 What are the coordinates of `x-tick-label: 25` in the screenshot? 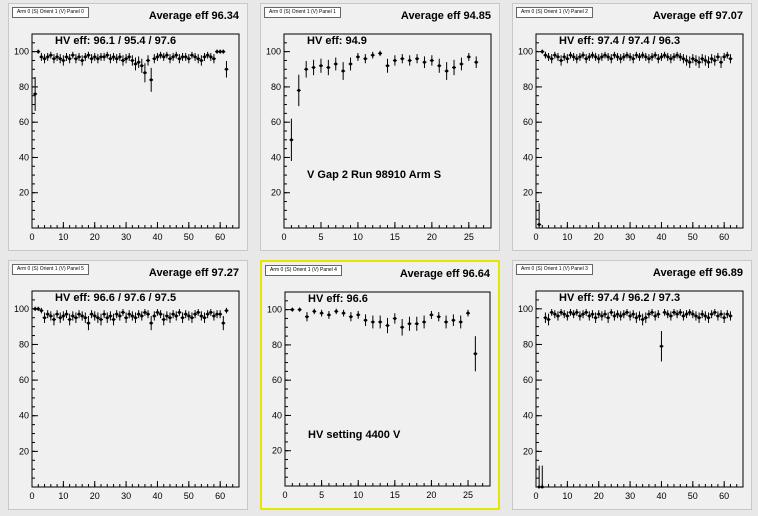 It's located at (468, 495).